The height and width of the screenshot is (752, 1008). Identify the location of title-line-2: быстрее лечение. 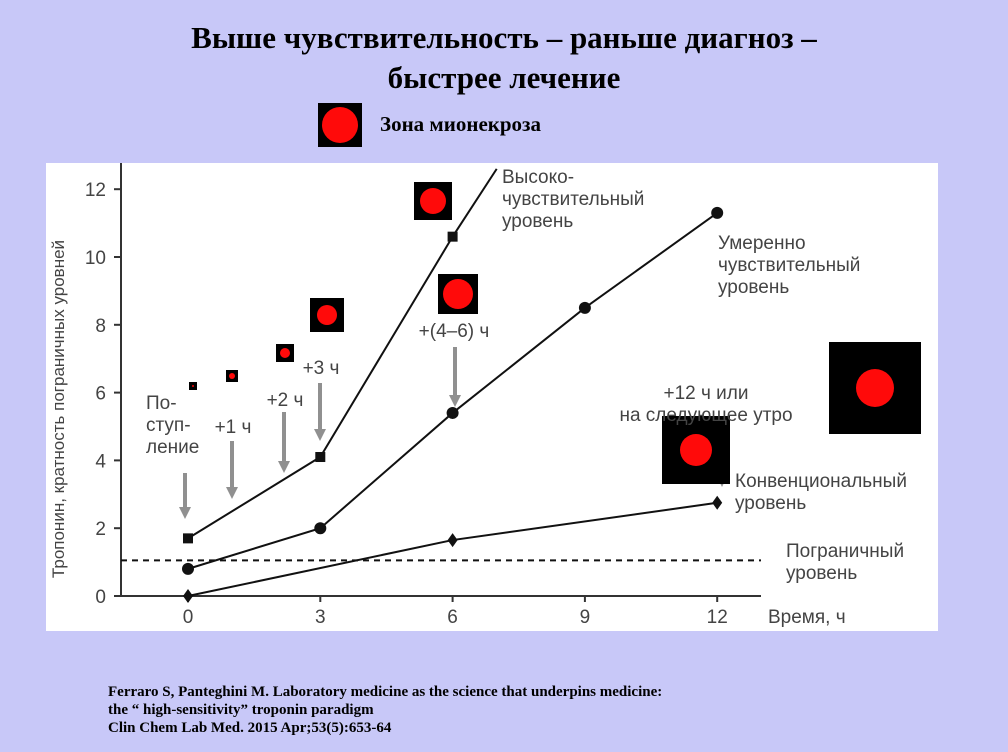
(504, 77).